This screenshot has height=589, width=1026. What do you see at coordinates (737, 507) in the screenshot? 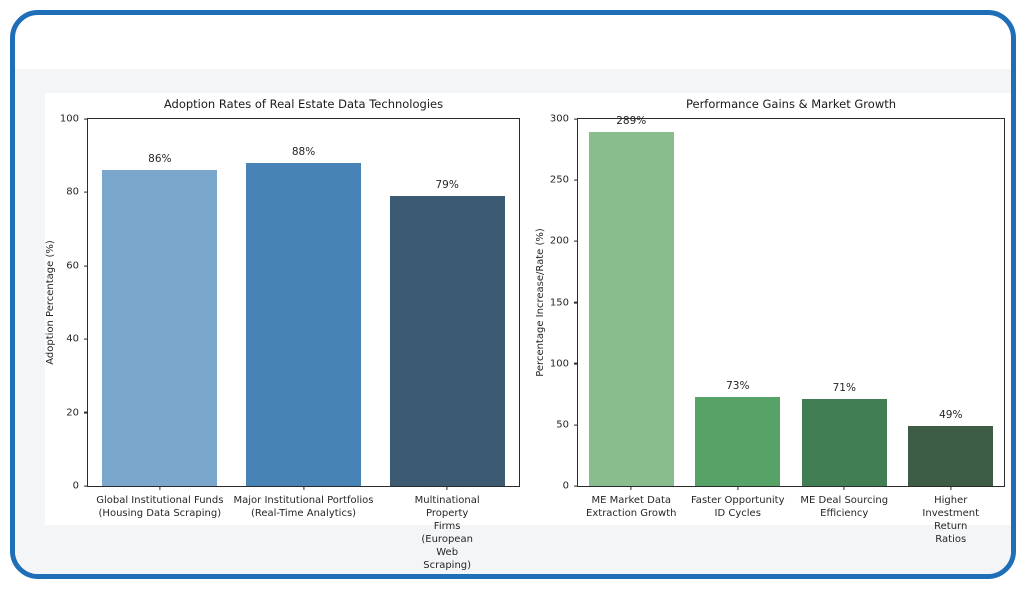
I see `x-category-label: Faster Opportunity ID Cycles` at bounding box center [737, 507].